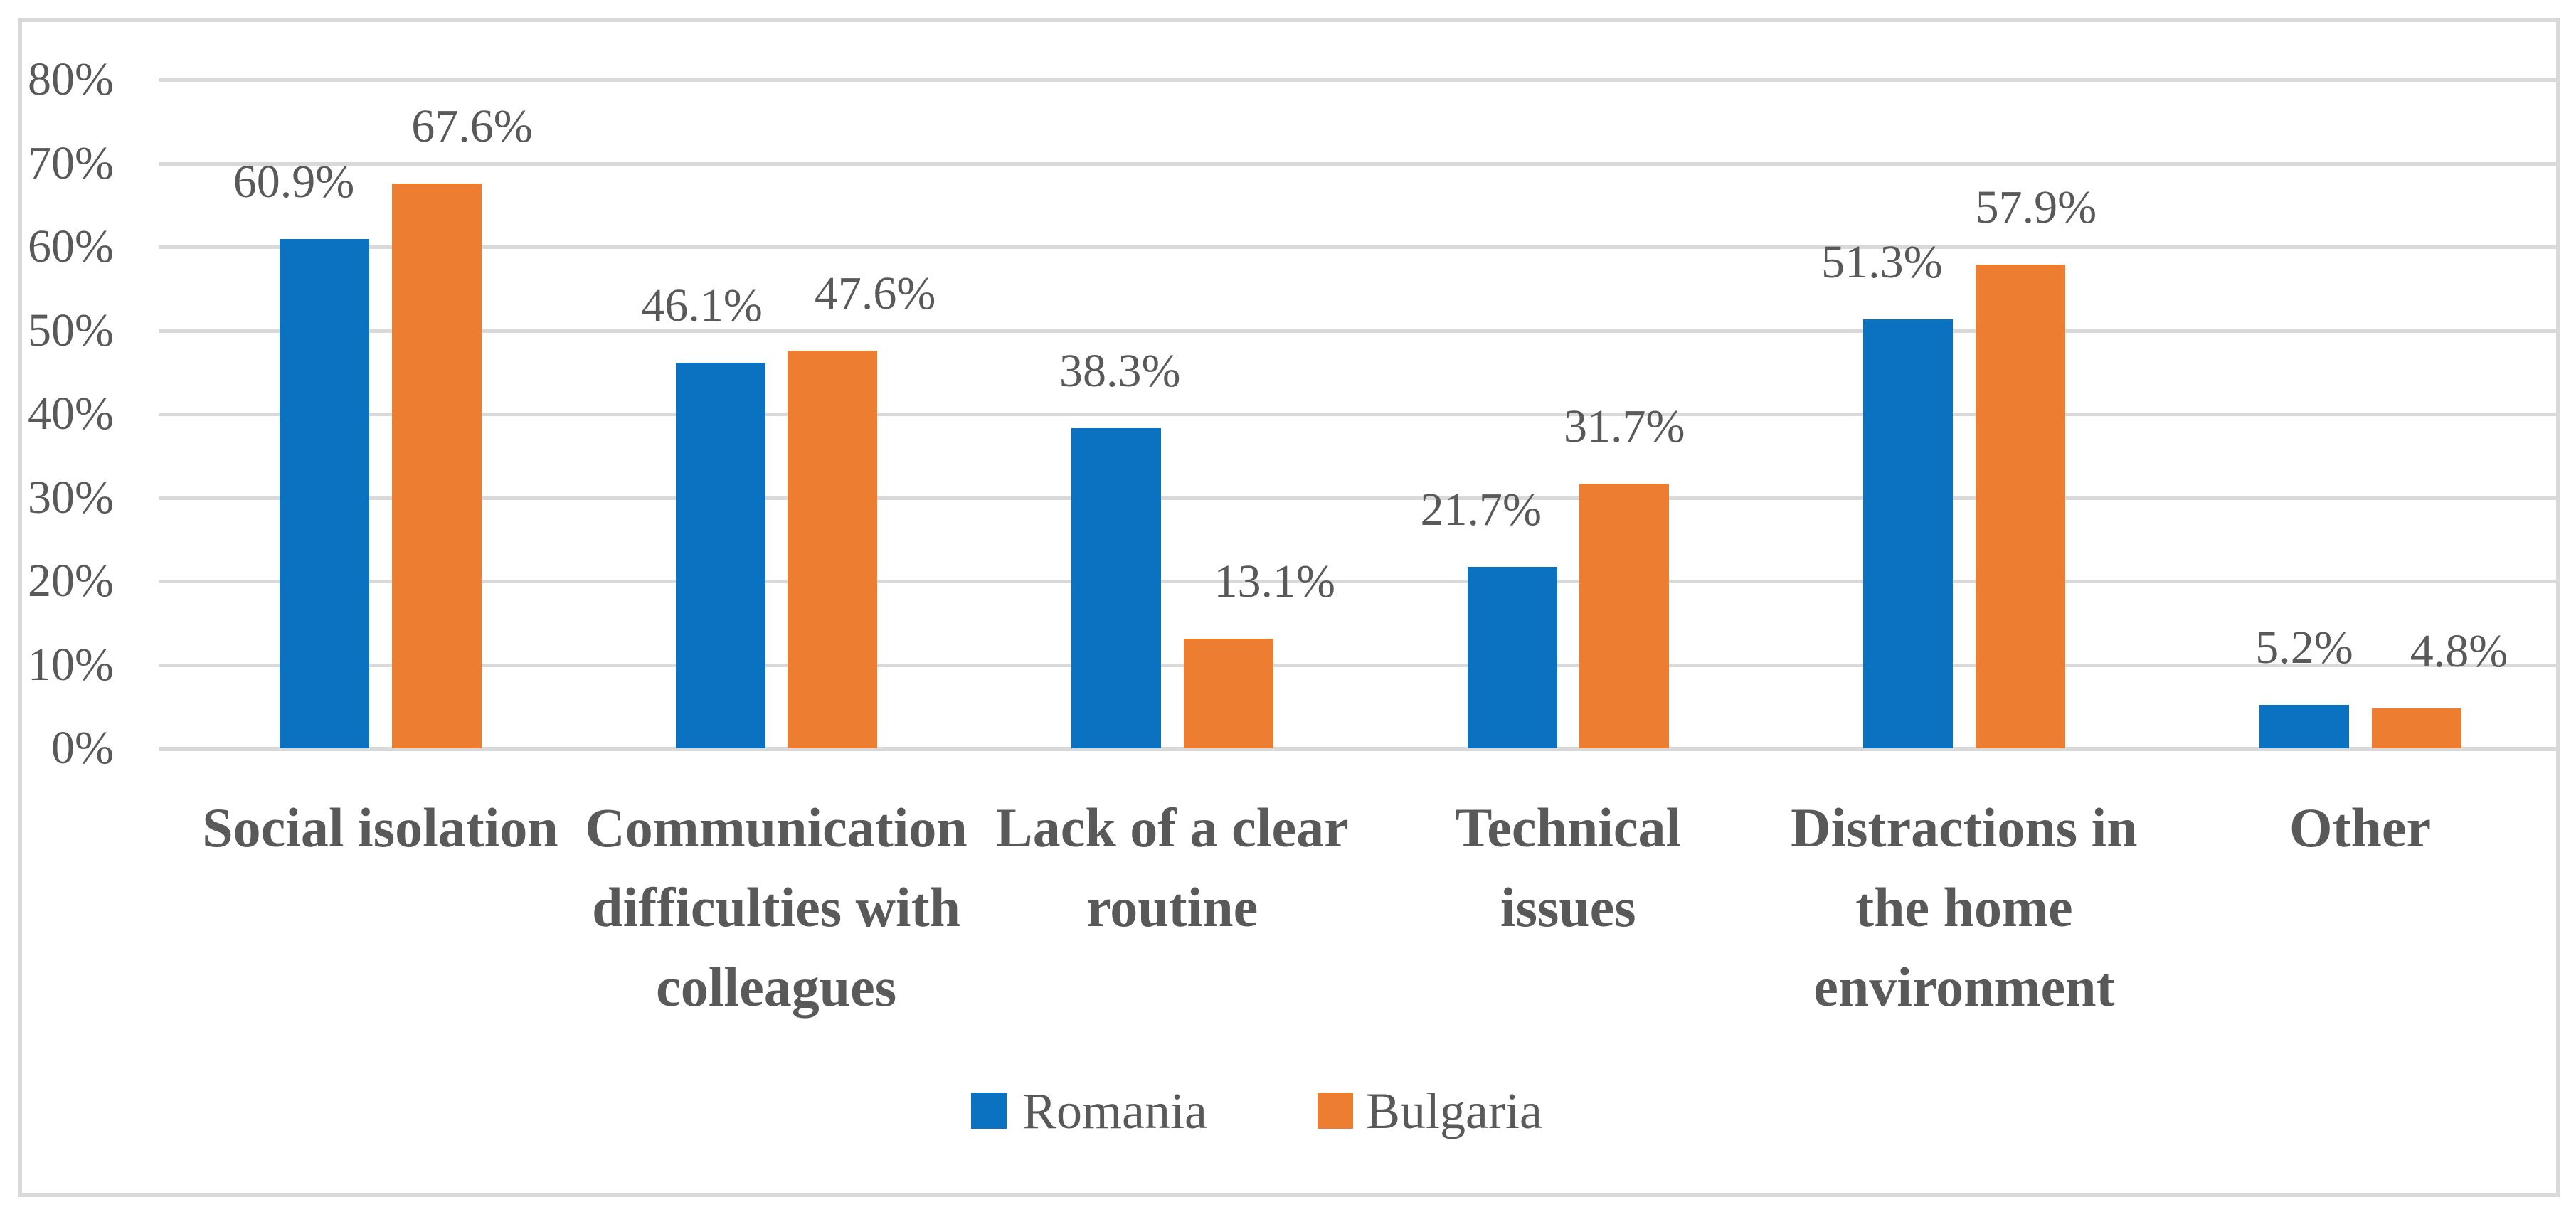  What do you see at coordinates (380, 828) in the screenshot?
I see `category-label-0: Social isolation` at bounding box center [380, 828].